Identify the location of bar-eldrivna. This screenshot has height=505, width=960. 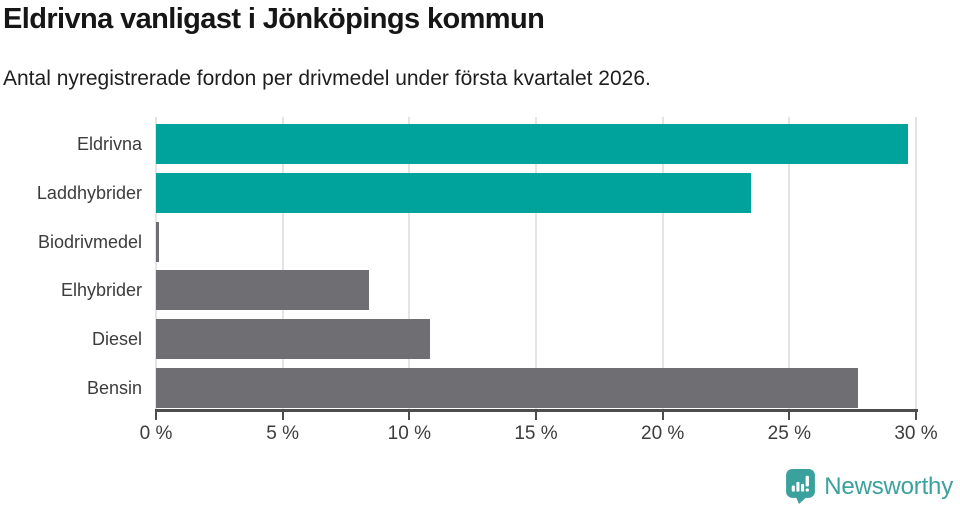
(532, 144).